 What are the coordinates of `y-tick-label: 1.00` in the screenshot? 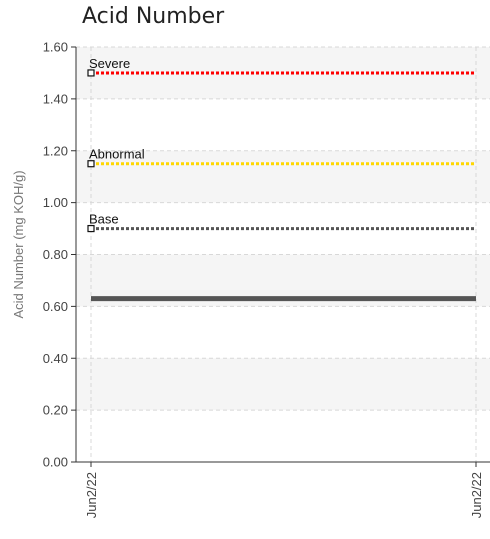 It's located at (55, 202).